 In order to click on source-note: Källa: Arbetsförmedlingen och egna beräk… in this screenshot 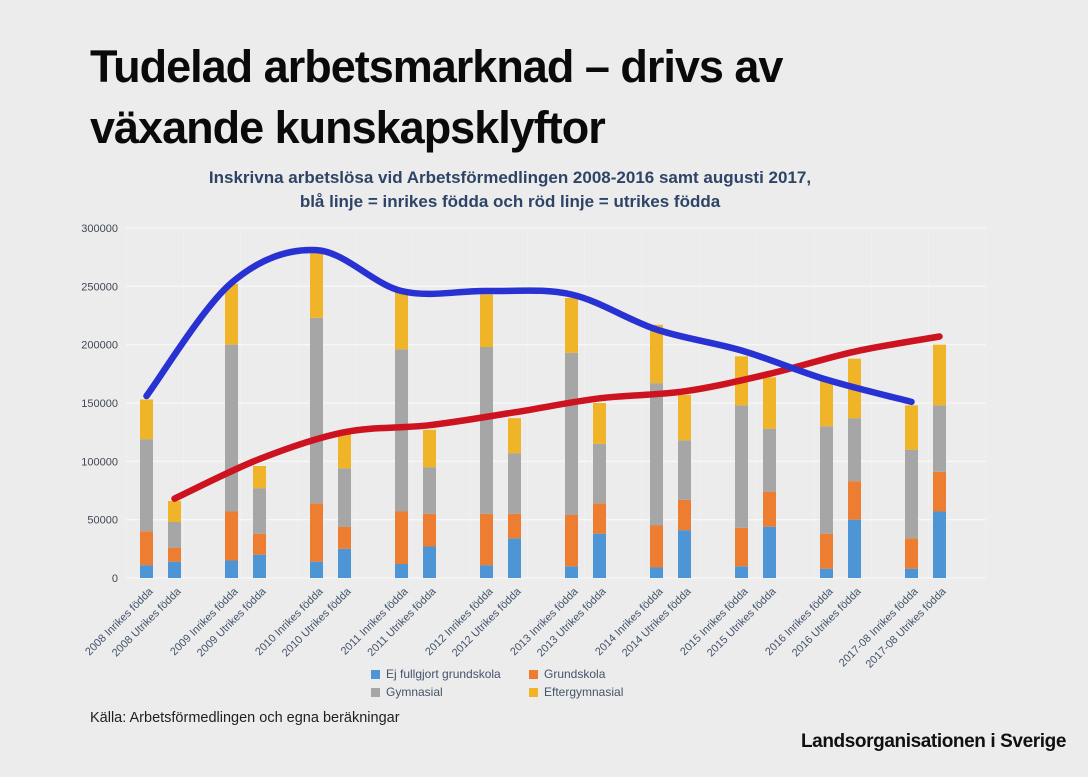, I will do `click(245, 718)`.